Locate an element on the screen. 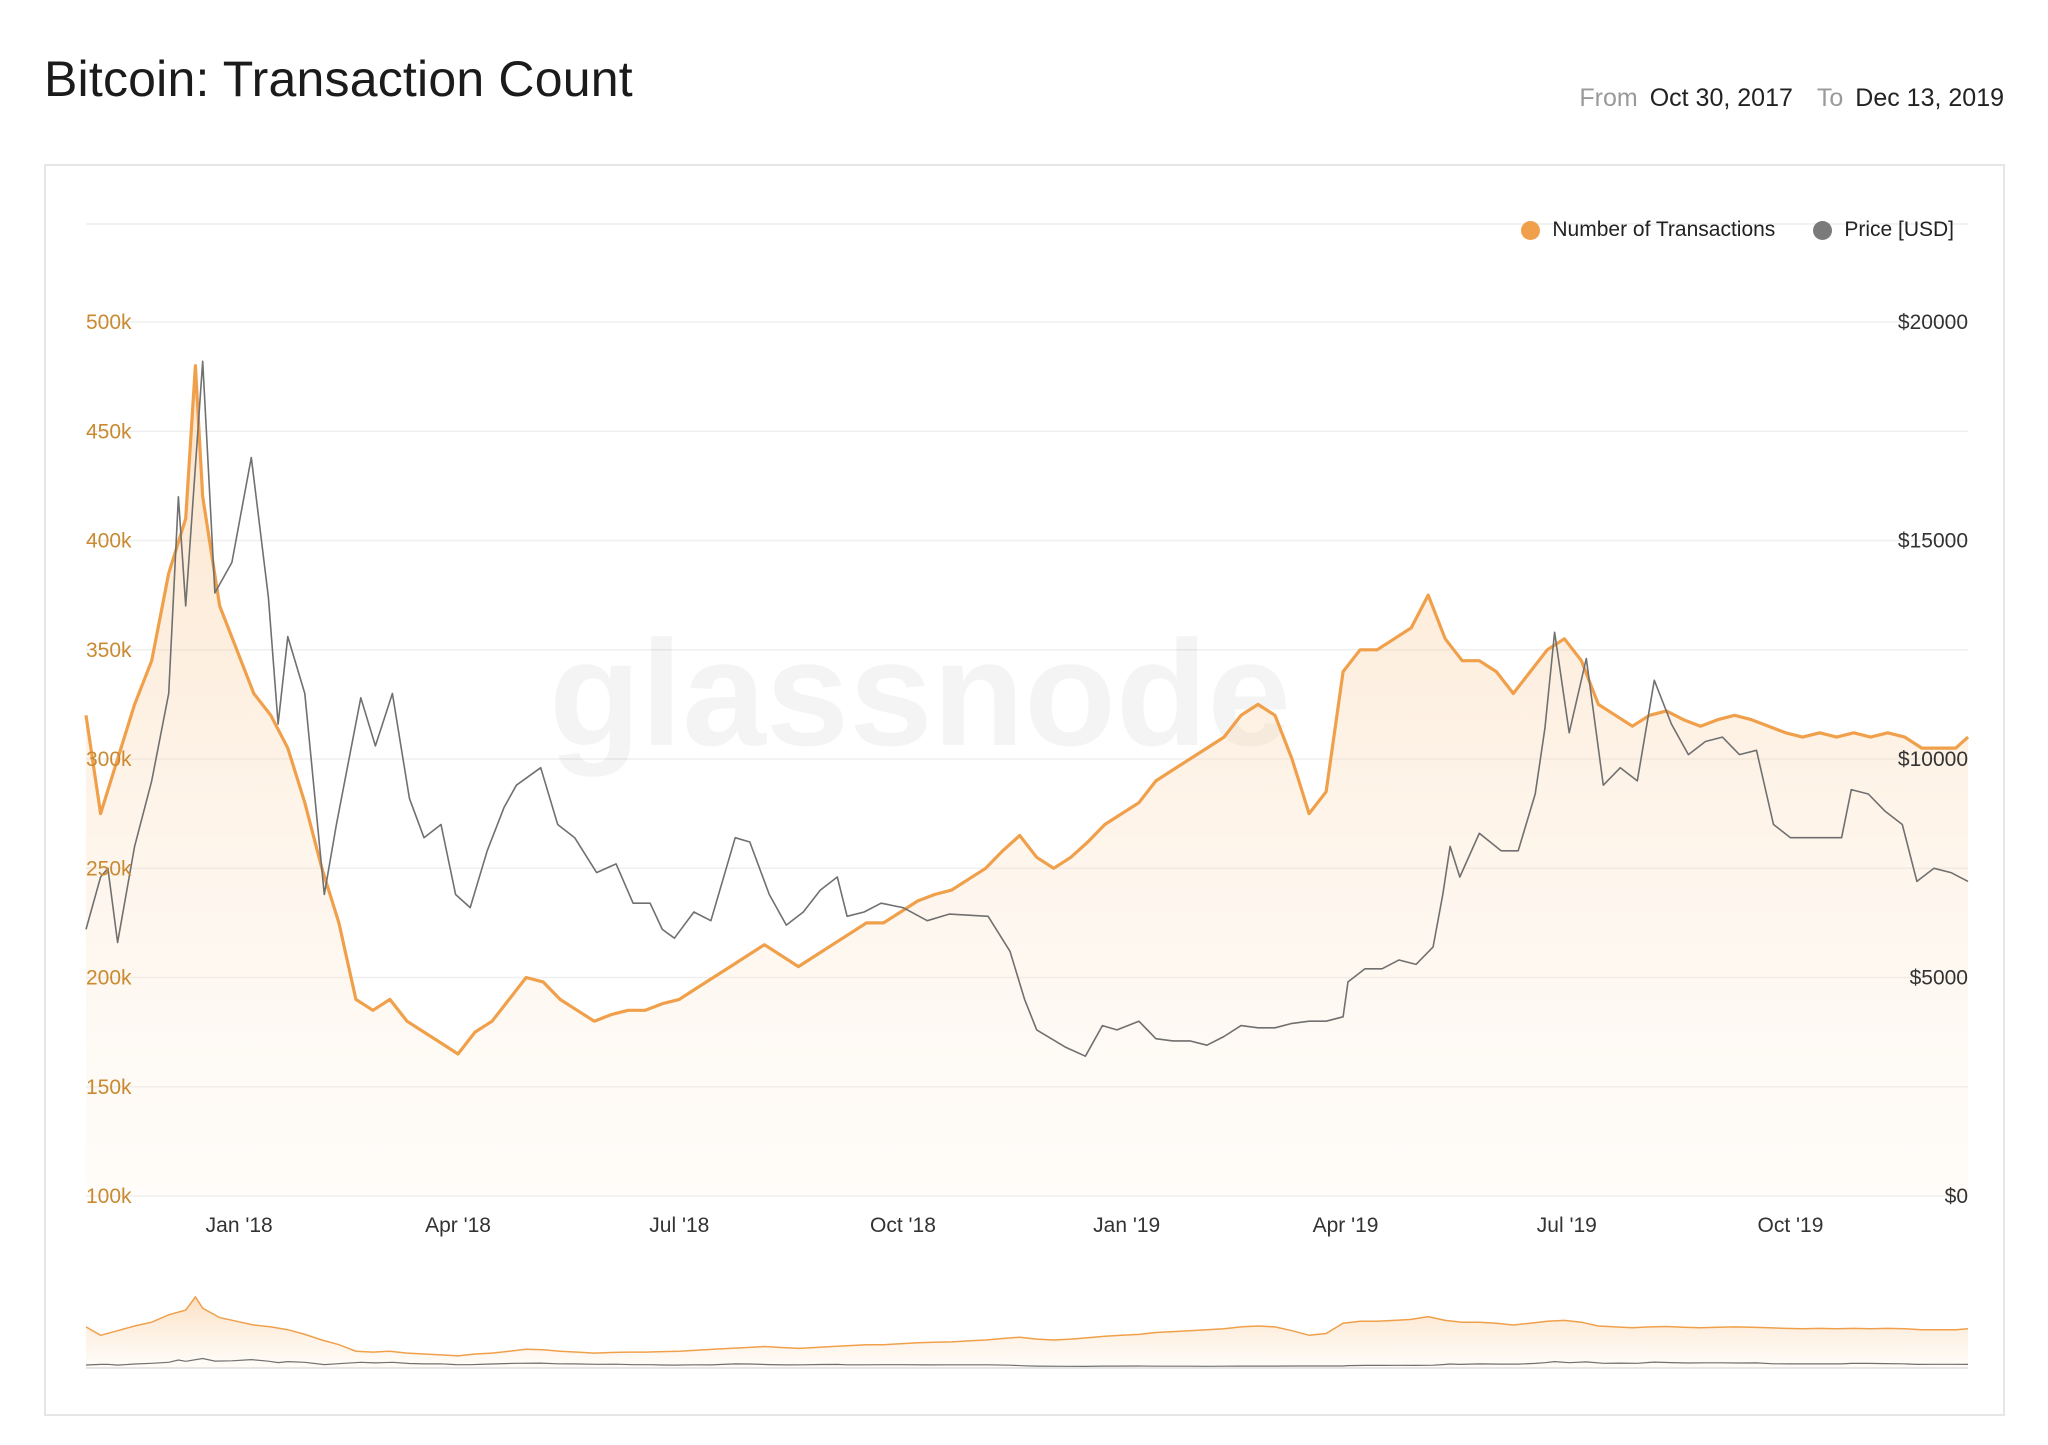  y-left-tick-label: 350k is located at coordinates (109, 650).